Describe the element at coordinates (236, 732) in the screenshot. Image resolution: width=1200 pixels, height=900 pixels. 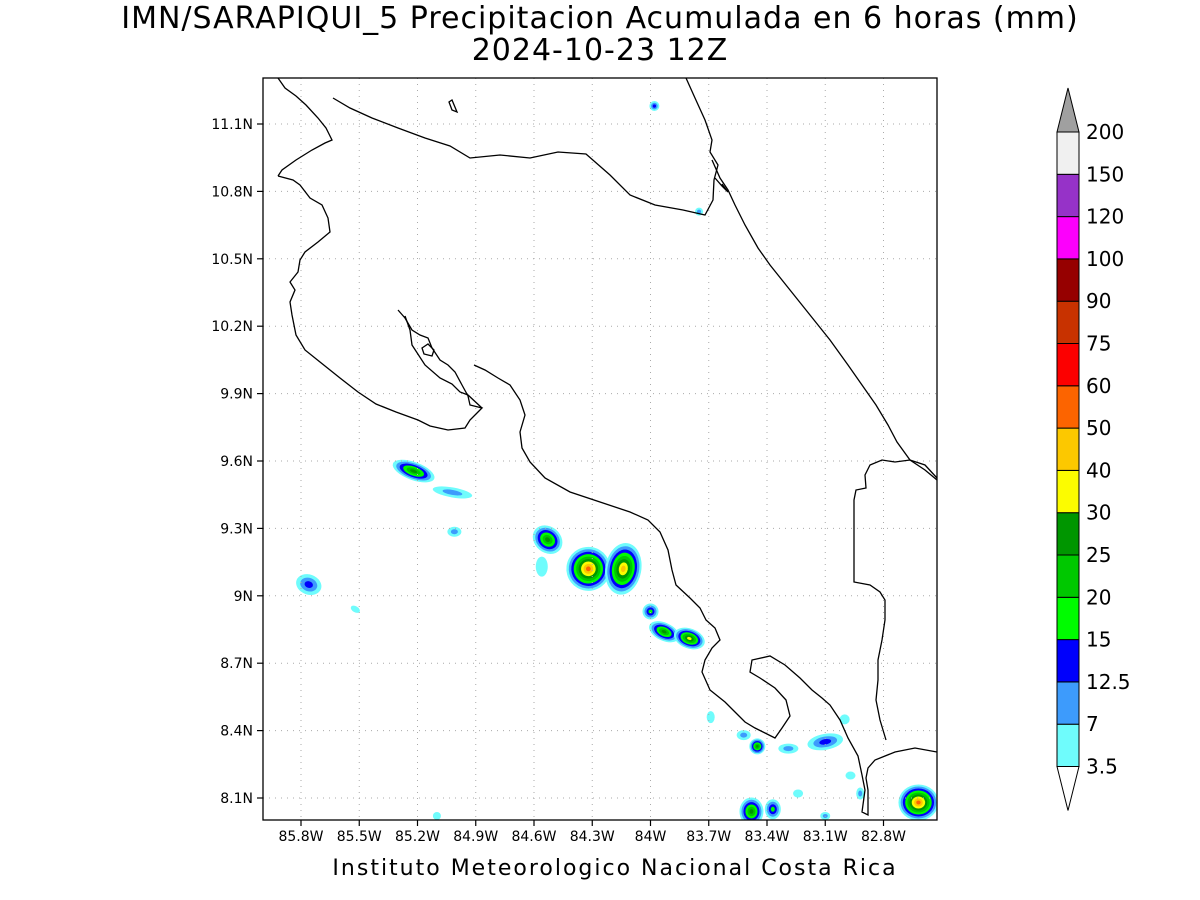
I see `lat-tick-label: 8.4N` at that location.